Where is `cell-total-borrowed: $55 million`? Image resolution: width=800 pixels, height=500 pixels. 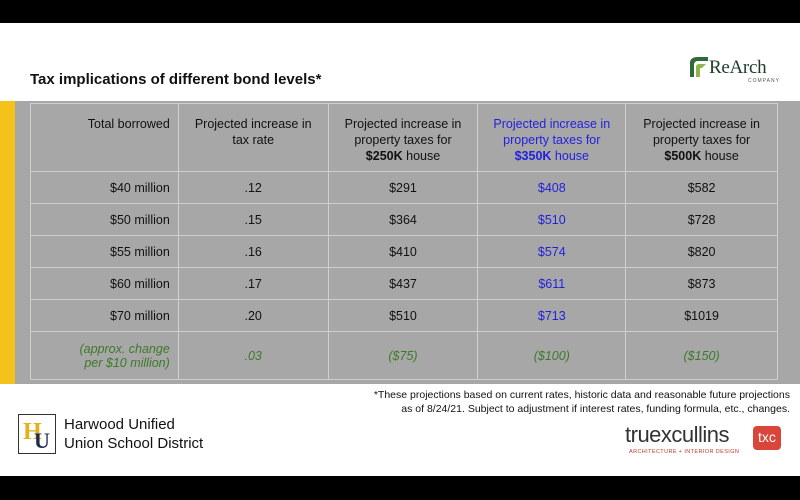
cell-total-borrowed: $55 million is located at coordinates (104, 251).